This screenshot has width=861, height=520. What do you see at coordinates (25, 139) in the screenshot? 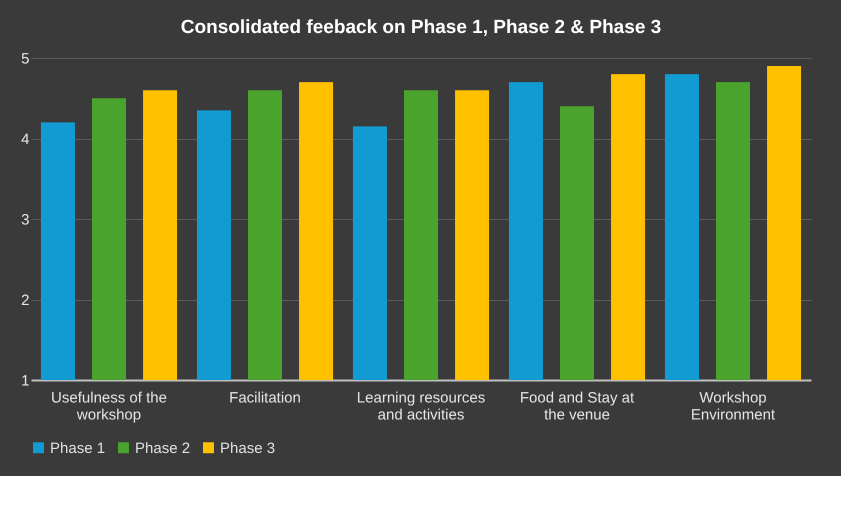
I see `y-tick-label: 4` at bounding box center [25, 139].